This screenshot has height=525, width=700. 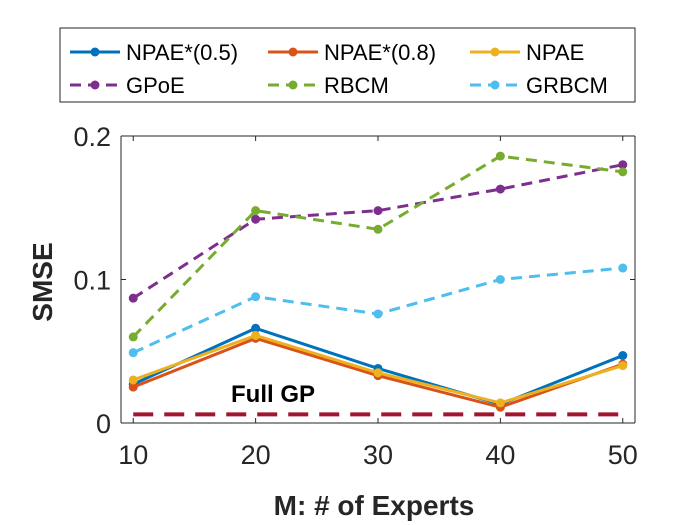 I want to click on x-tick-label: 30, so click(x=378, y=455).